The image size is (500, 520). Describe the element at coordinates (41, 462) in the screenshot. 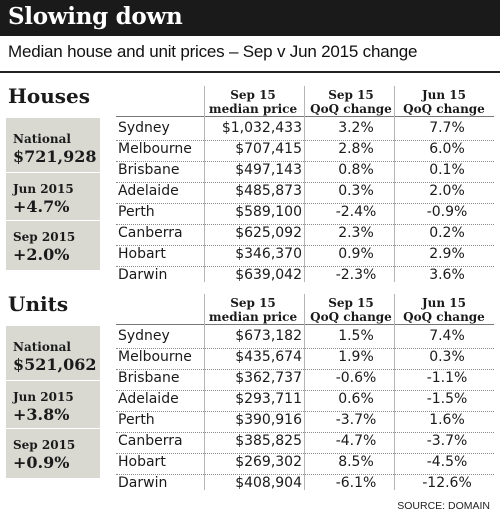

I see `summary-value: +0.9%` at that location.